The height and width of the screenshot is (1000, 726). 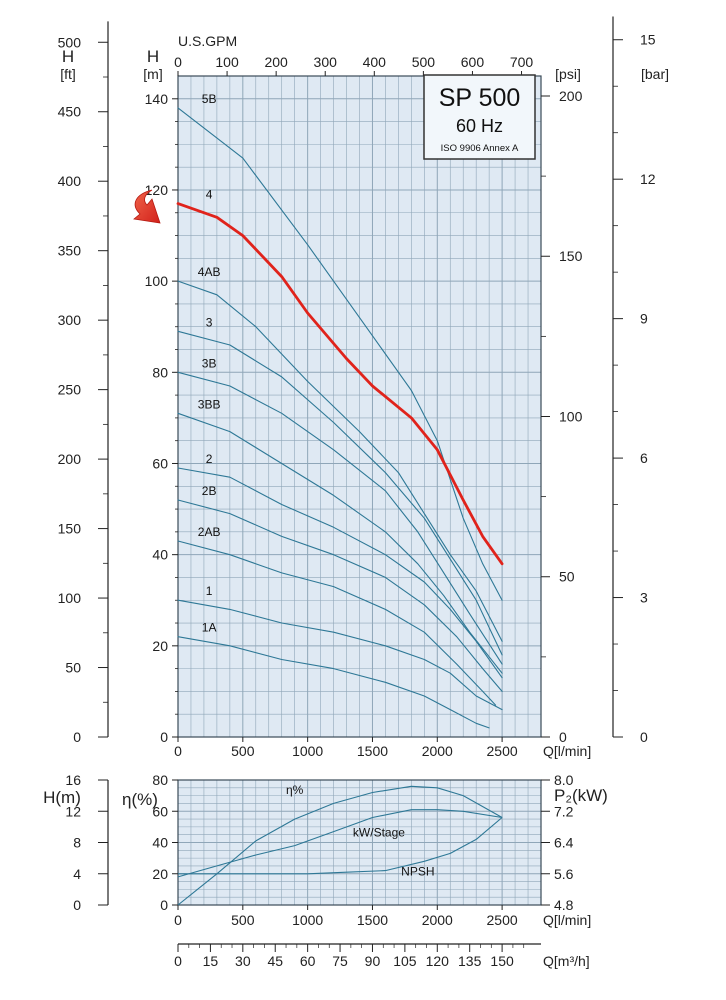 I want to click on curve-label-5b: 5B, so click(x=209, y=99).